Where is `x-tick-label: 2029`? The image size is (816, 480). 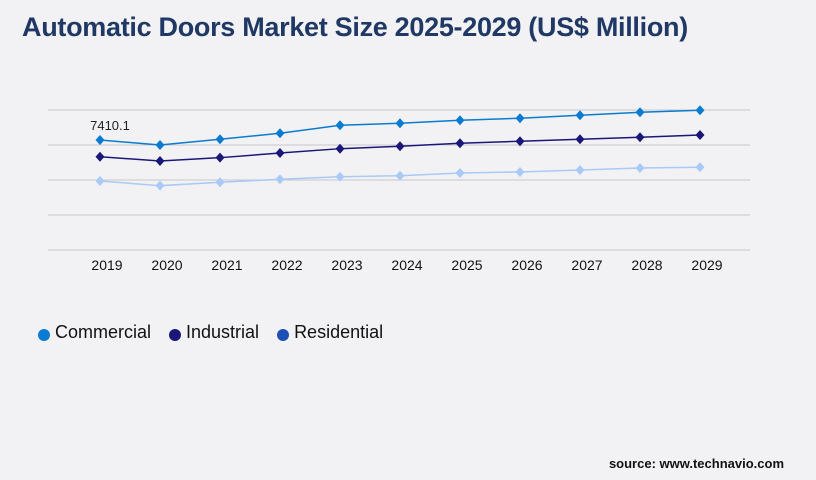
x-tick-label: 2029 is located at coordinates (706, 265).